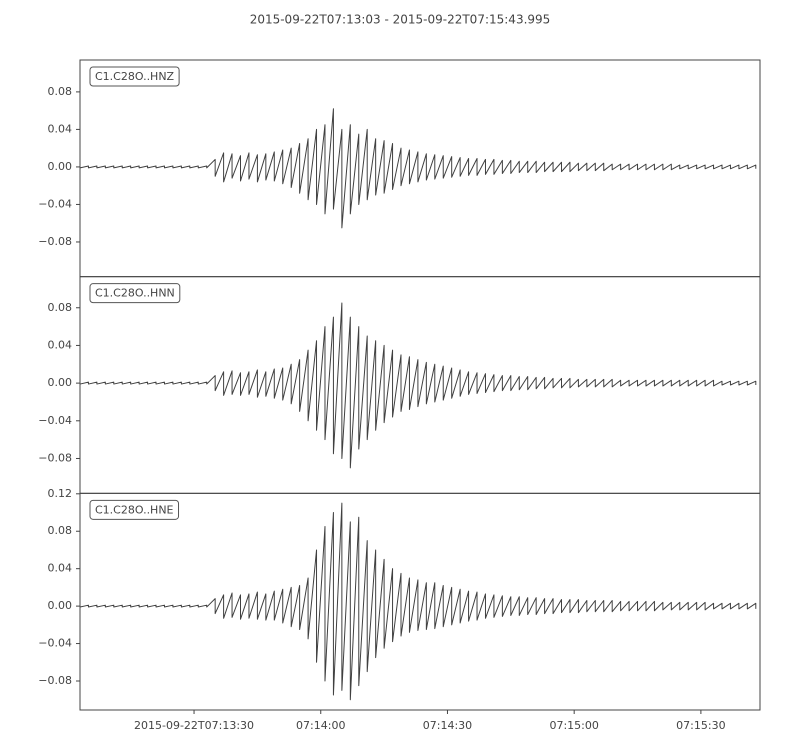 The width and height of the screenshot is (800, 750). What do you see at coordinates (320, 725) in the screenshot?
I see `x-tick-label: 07:14:00` at bounding box center [320, 725].